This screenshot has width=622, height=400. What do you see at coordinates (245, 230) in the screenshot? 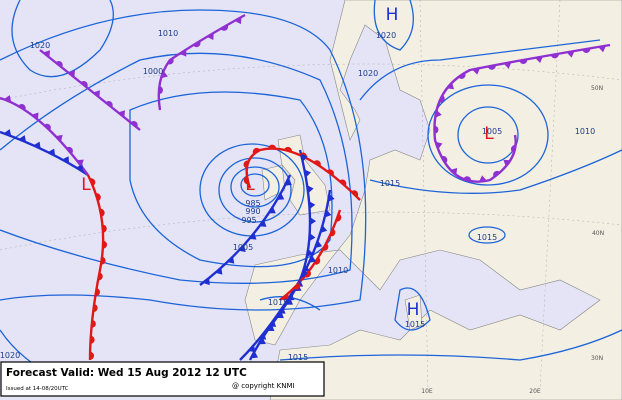
I see `cold-front` at bounding box center [245, 230].